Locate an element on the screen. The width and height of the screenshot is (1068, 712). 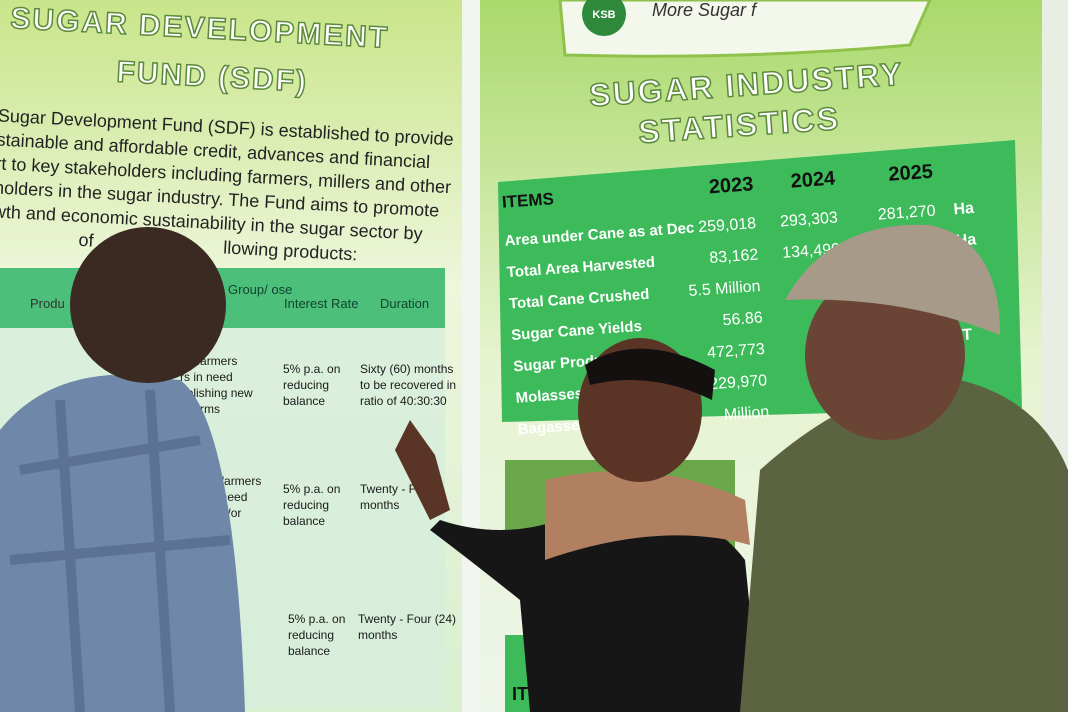
row-value: Million is located at coordinates (746, 414).